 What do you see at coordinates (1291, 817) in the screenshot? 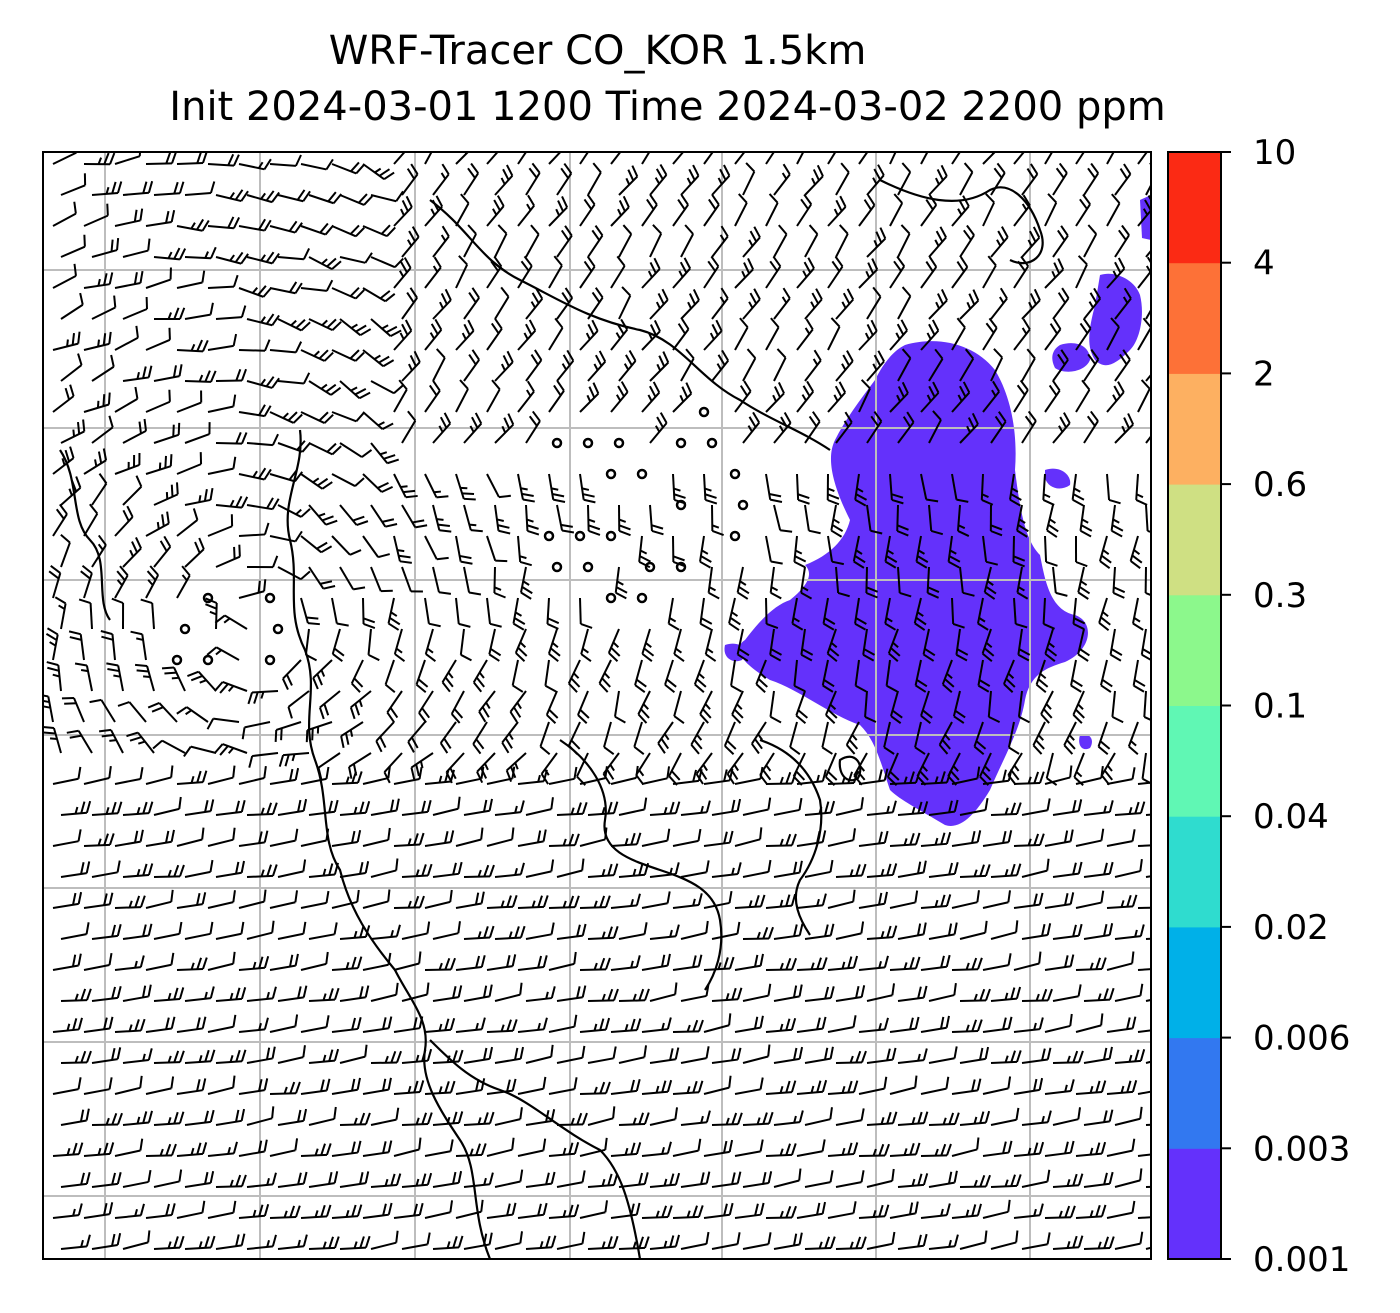
I see `colorbar-tick-label: 0.04` at bounding box center [1291, 817].